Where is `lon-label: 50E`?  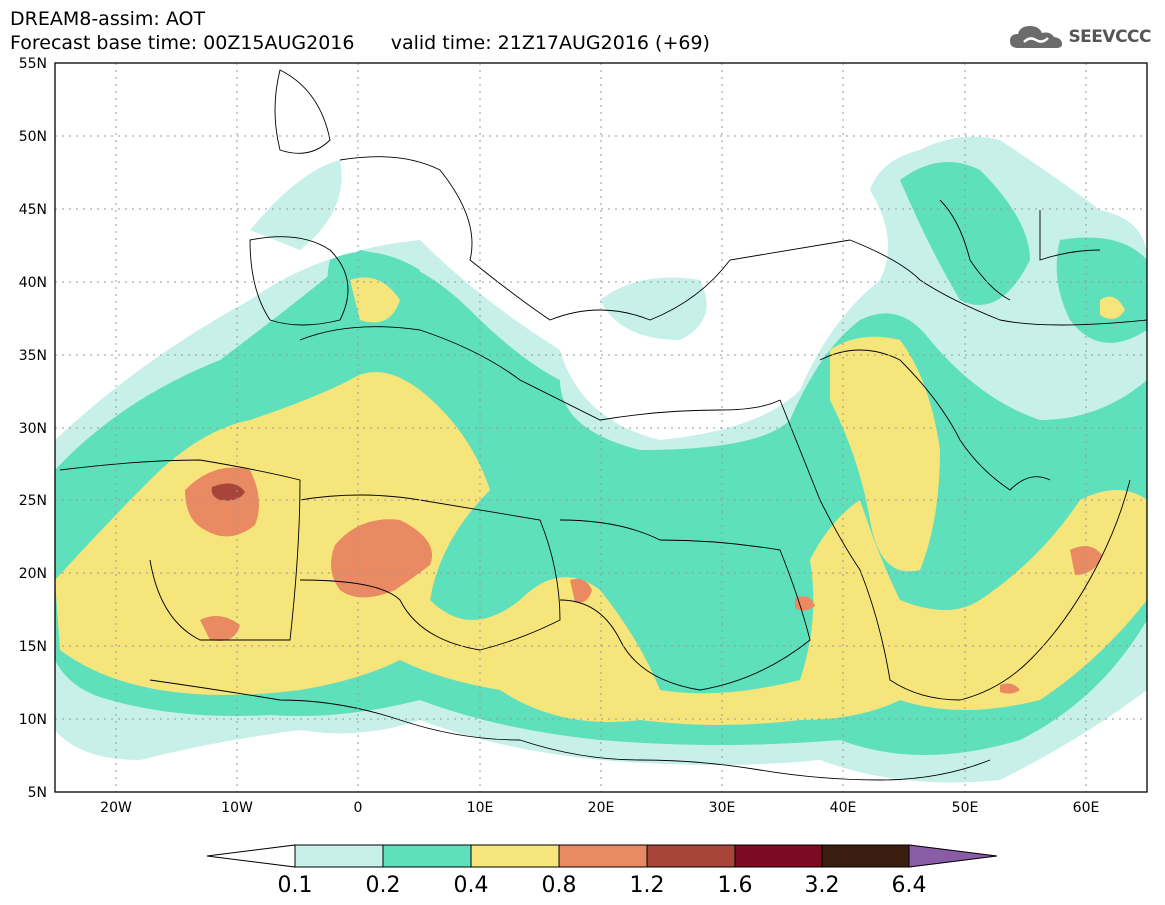
lon-label: 50E is located at coordinates (965, 808).